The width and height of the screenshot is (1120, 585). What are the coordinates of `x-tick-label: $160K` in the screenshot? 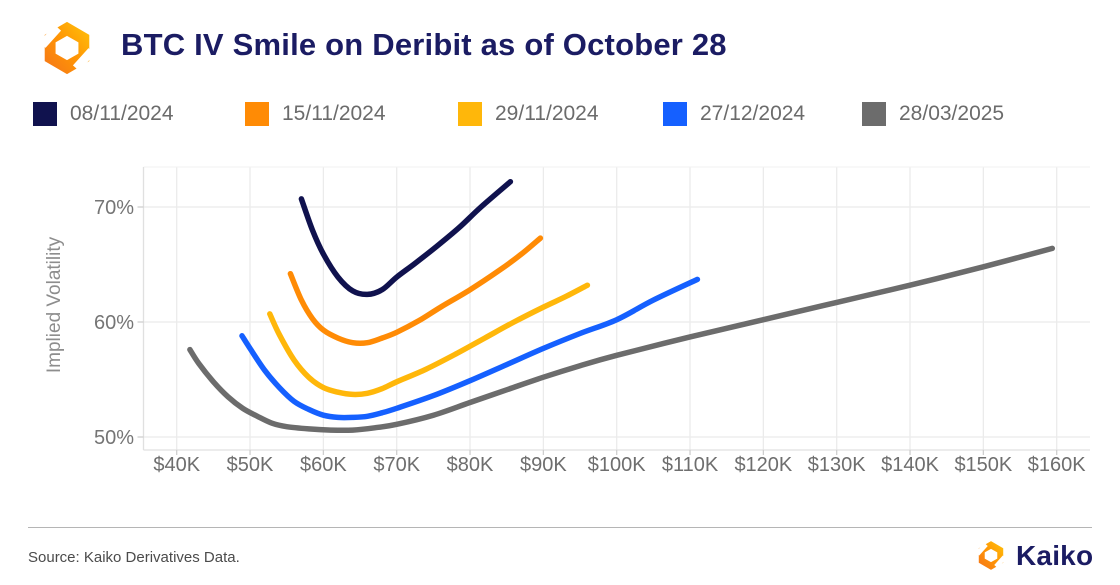 It's located at (1057, 465).